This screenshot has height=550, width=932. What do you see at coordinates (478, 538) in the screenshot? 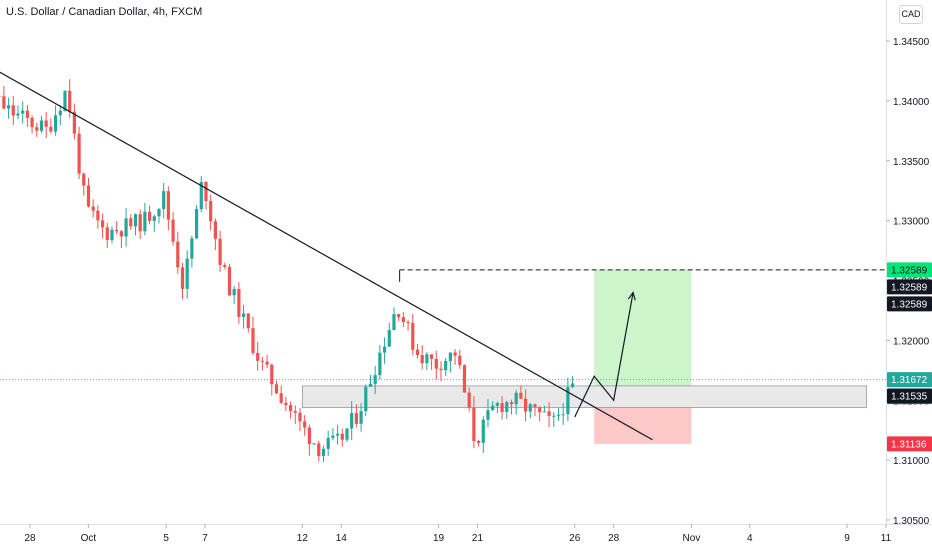
I see `x-tick-label: 21` at bounding box center [478, 538].